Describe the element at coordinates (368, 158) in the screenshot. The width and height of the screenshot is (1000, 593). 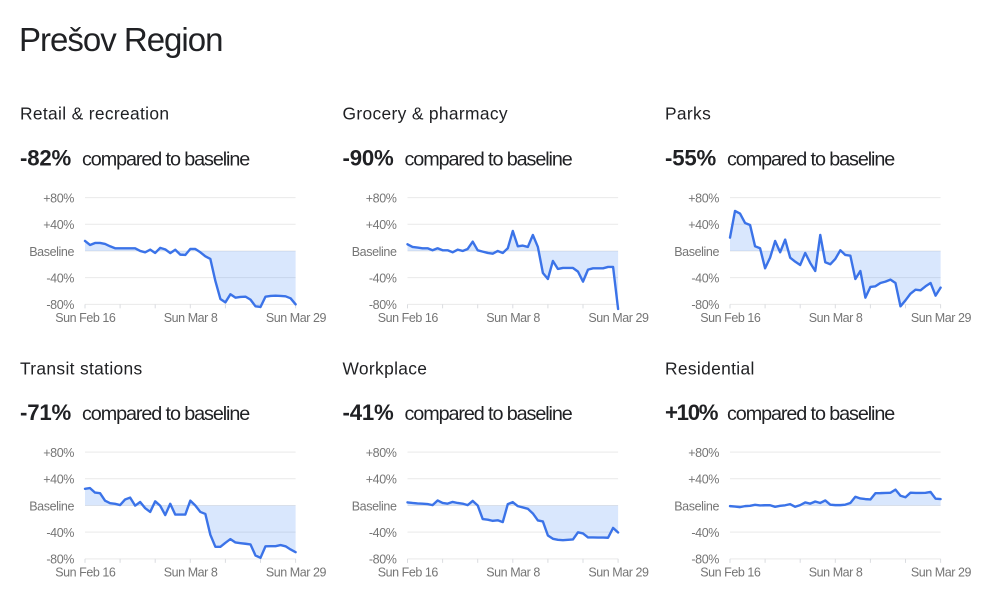
I see `svg-text: -90%` at that location.